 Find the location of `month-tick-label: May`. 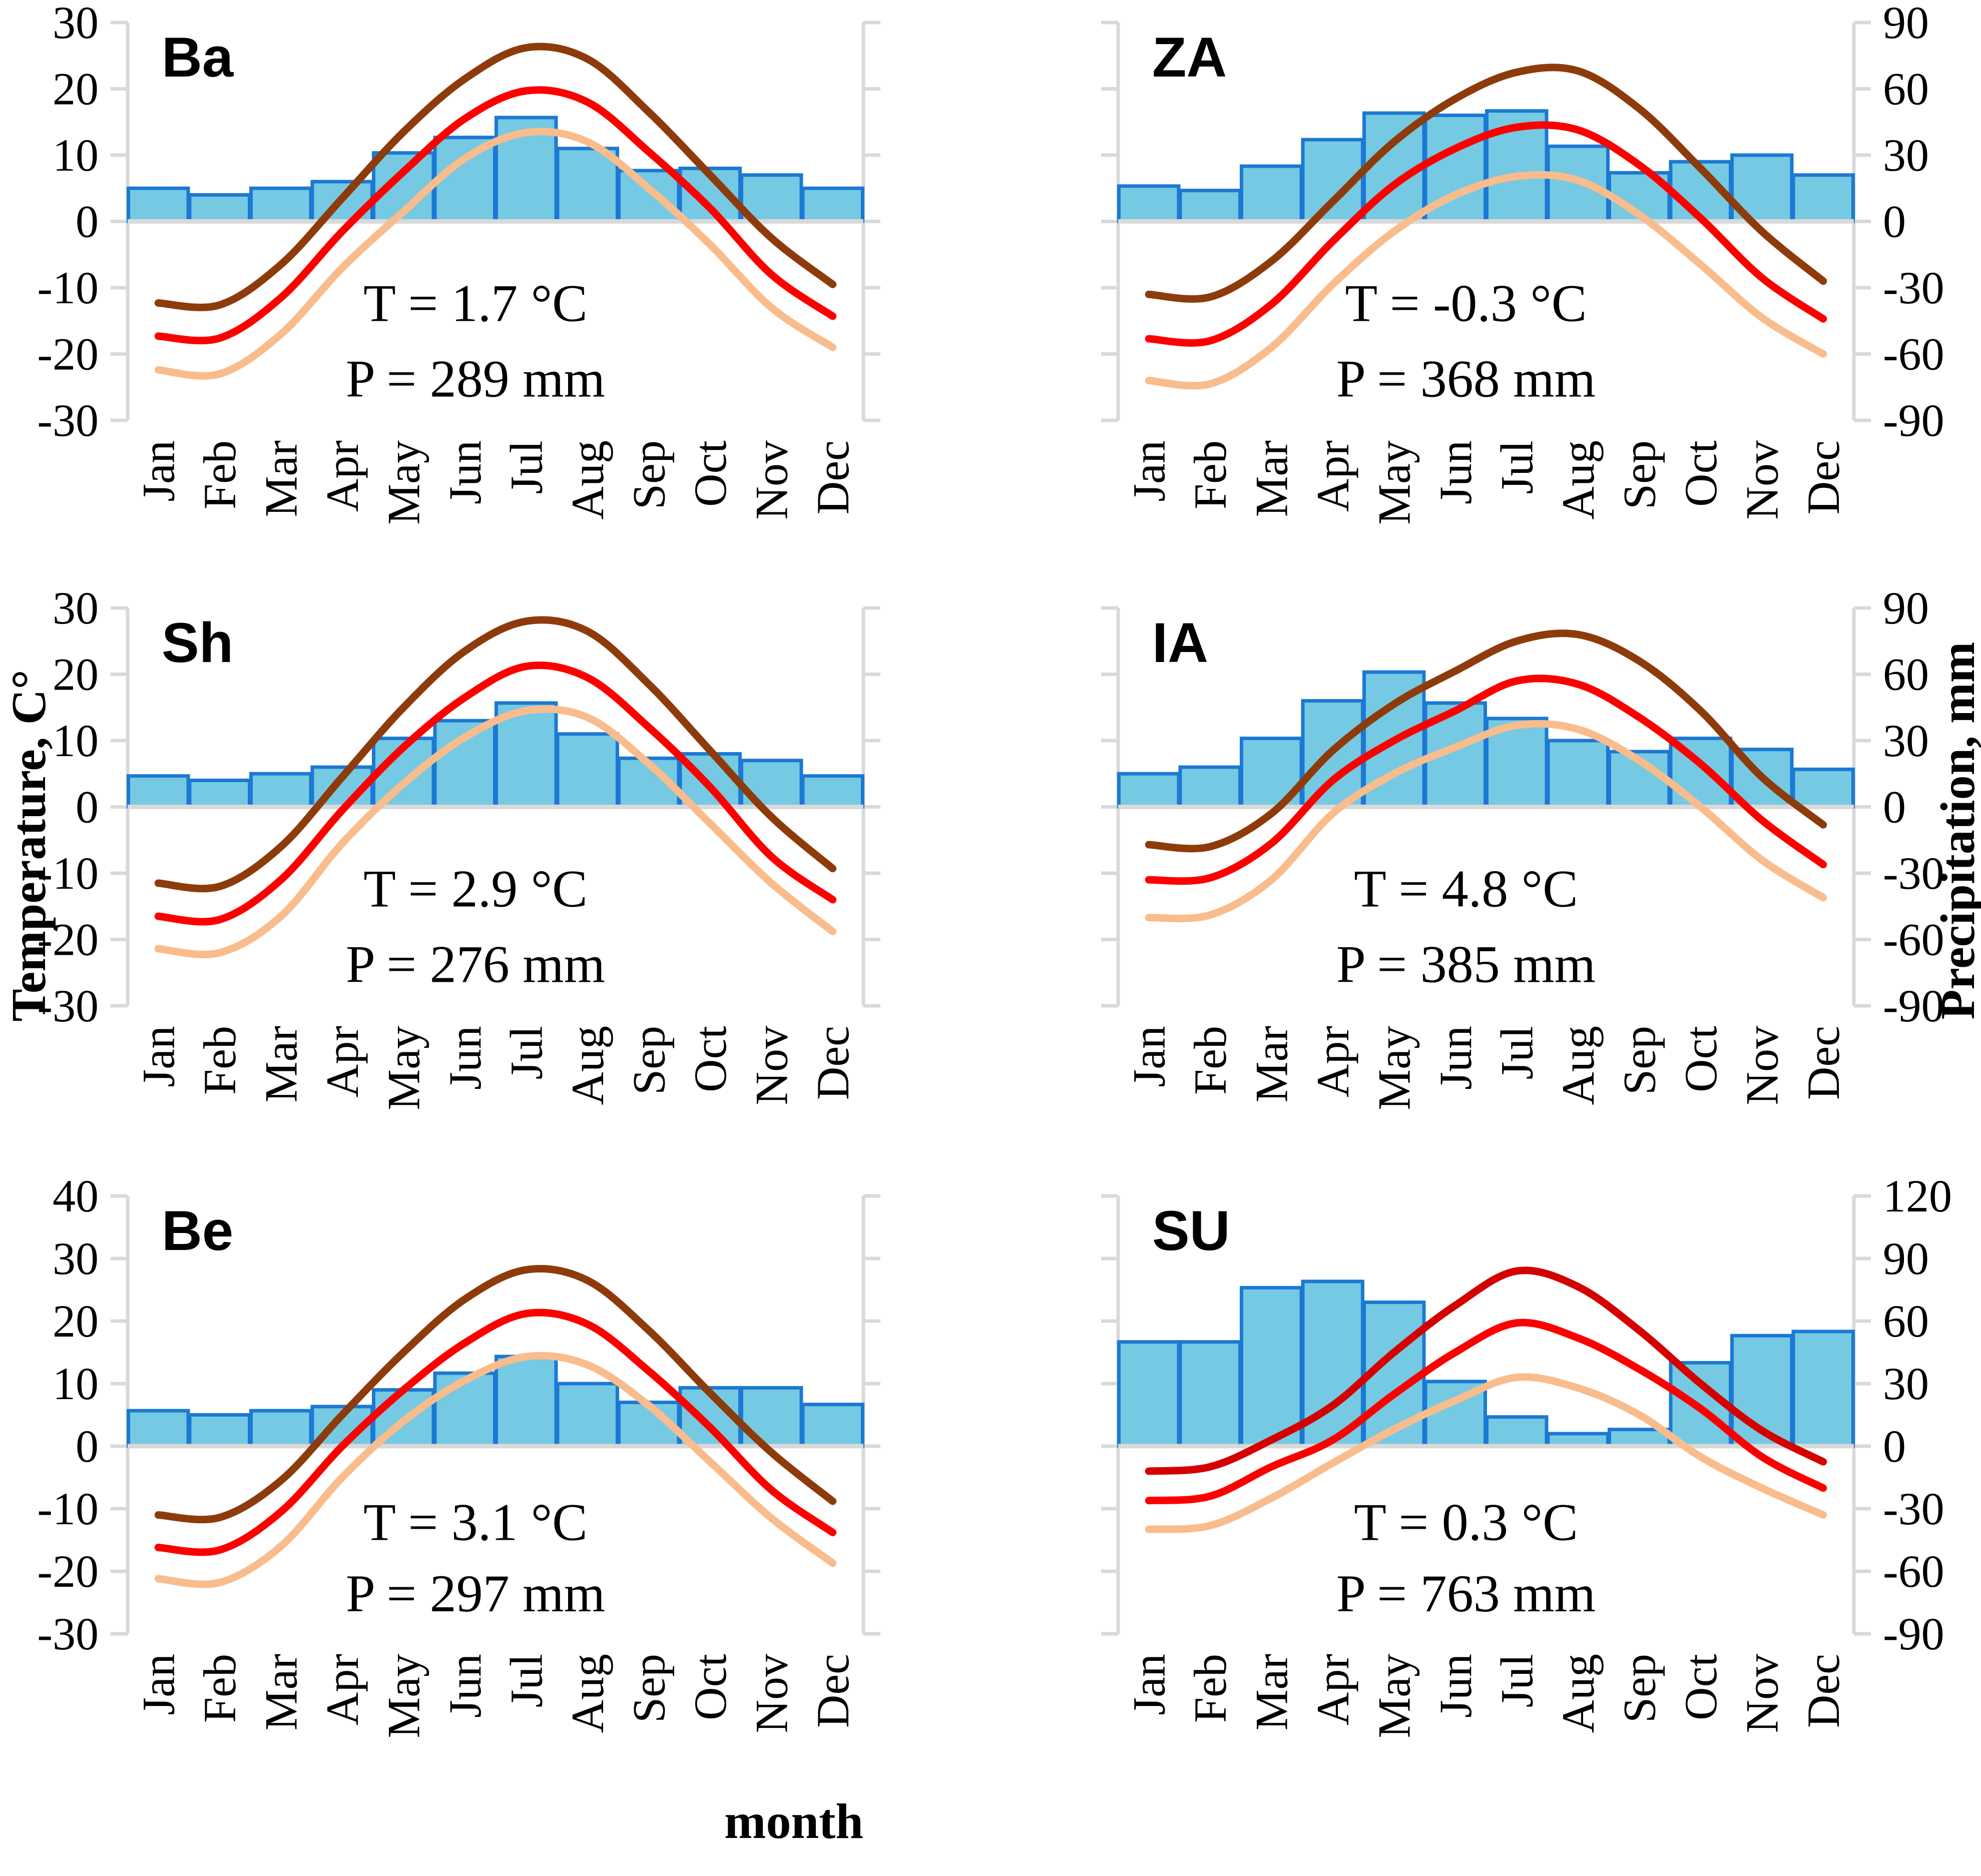

month-tick-label: May is located at coordinates (1393, 1696).